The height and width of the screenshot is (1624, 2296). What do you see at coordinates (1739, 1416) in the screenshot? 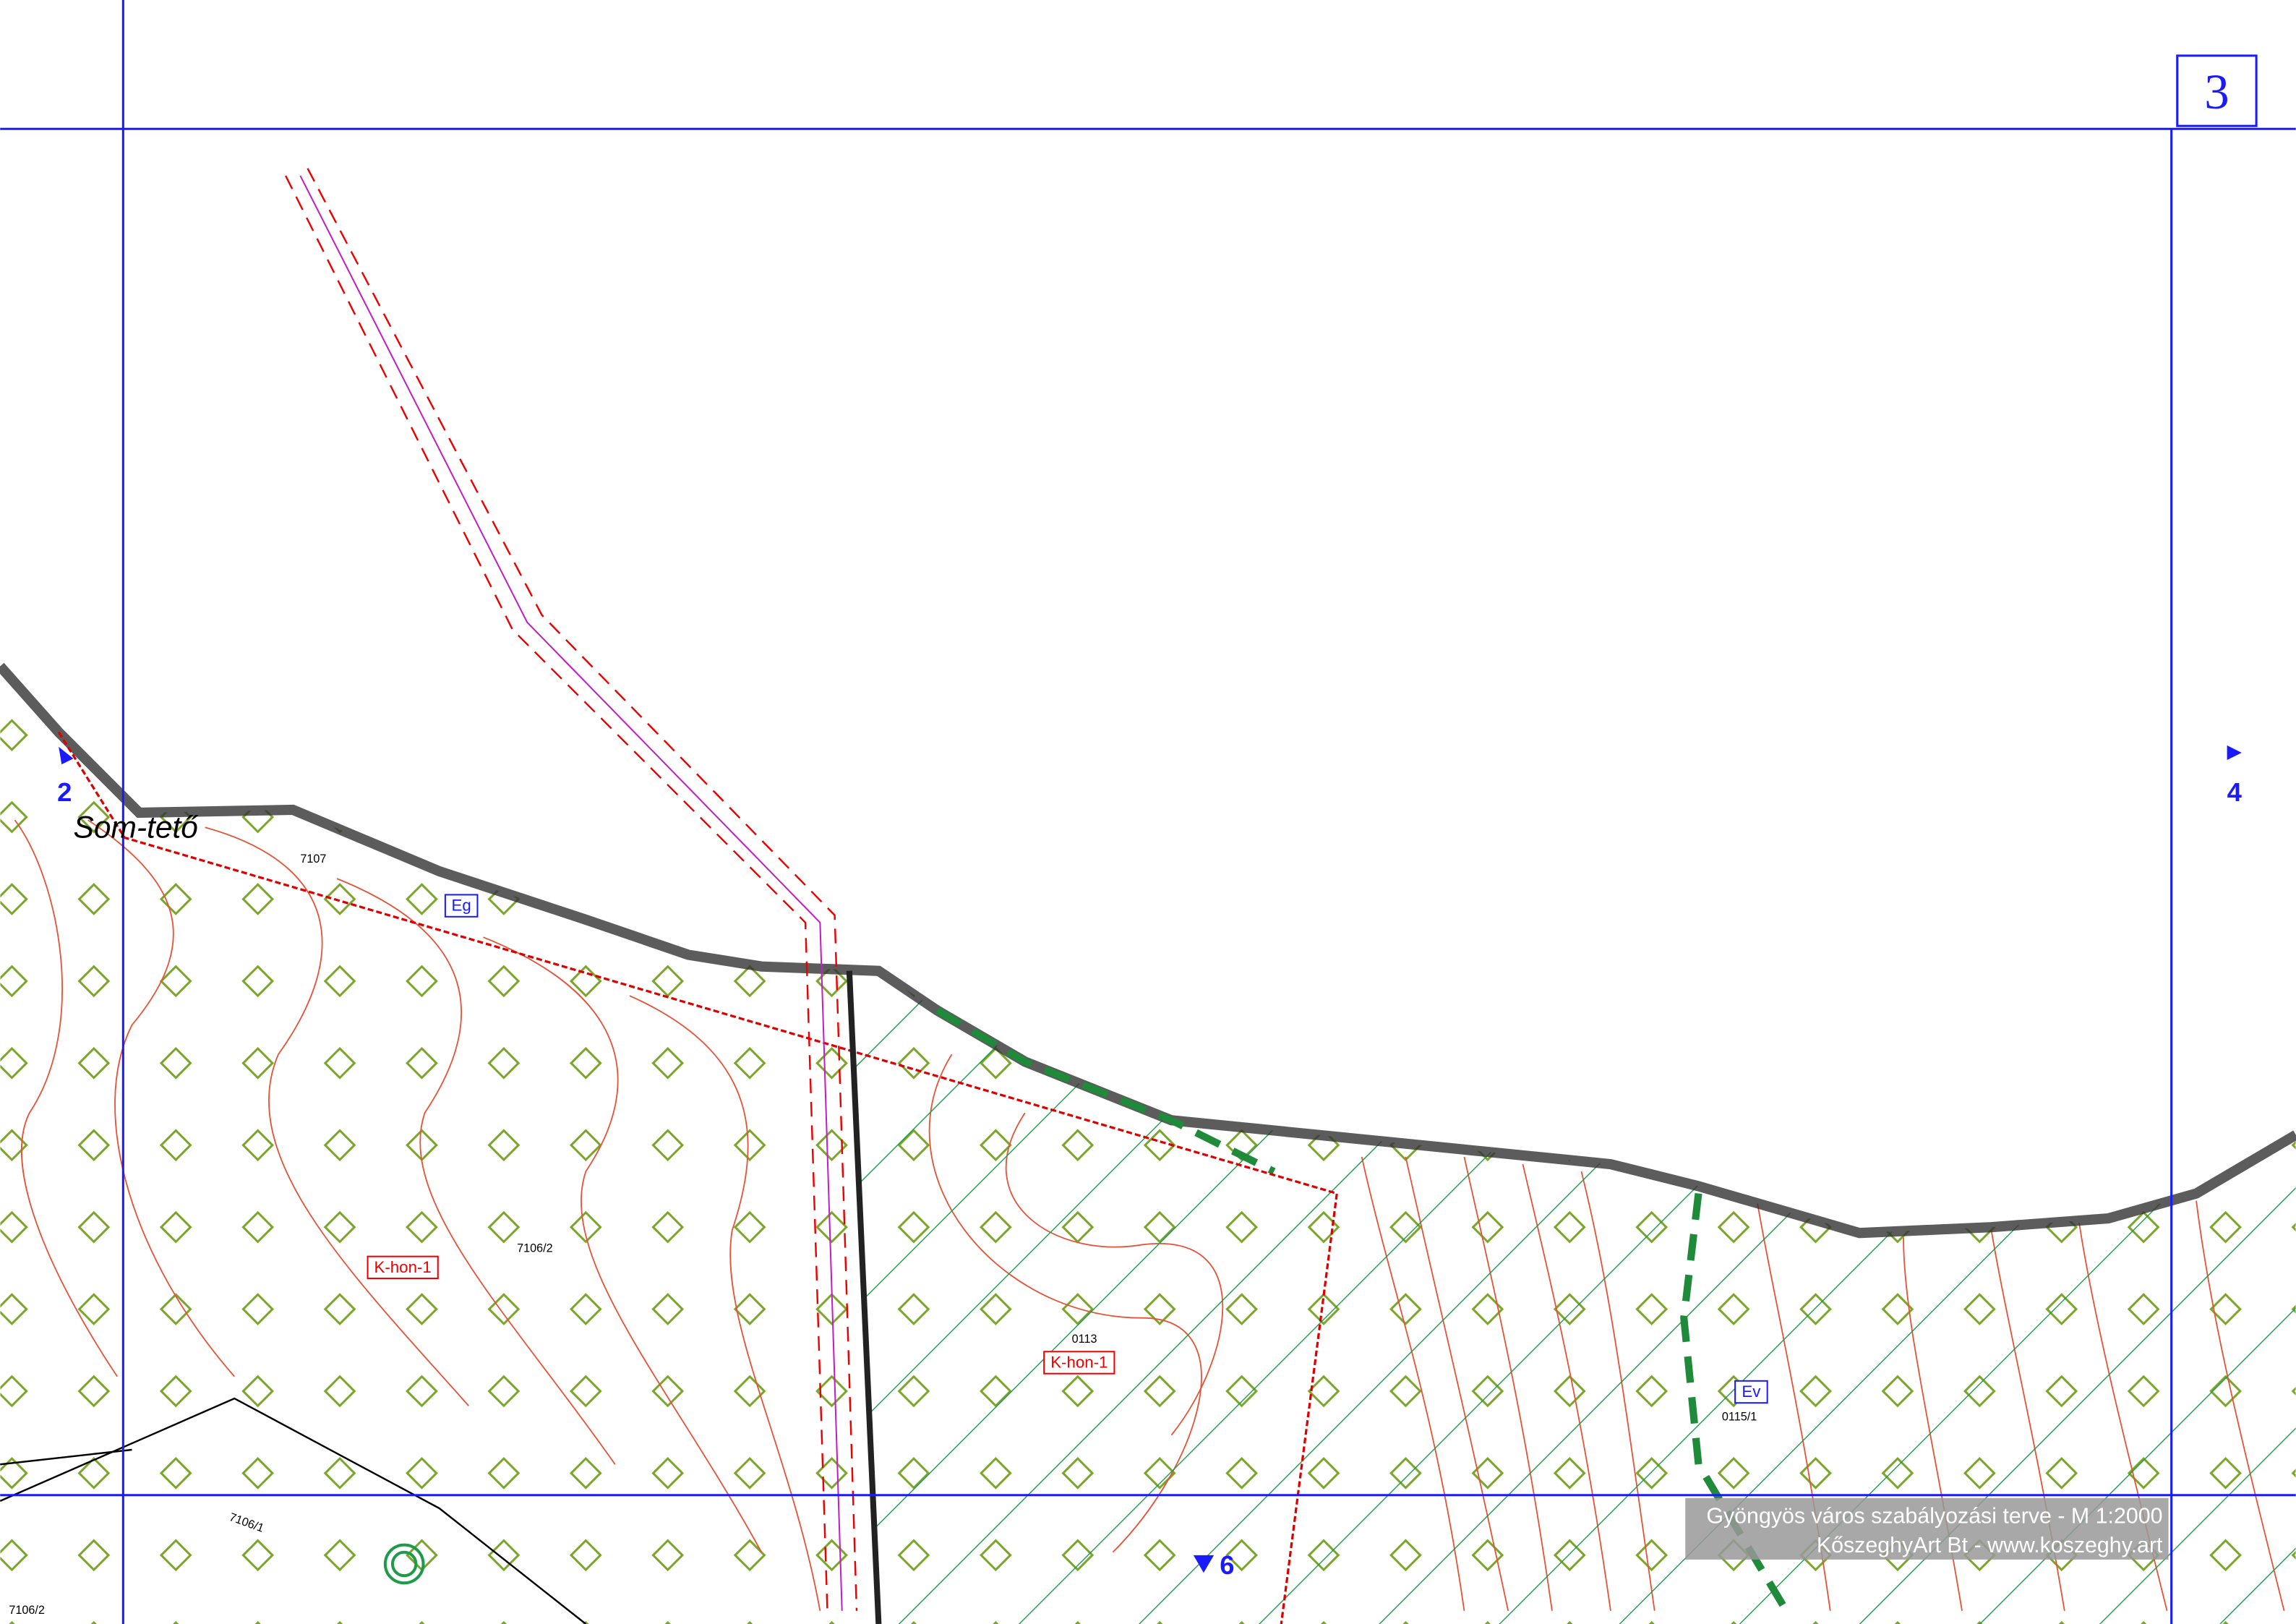
I see `parcel-number: 0115/1` at bounding box center [1739, 1416].